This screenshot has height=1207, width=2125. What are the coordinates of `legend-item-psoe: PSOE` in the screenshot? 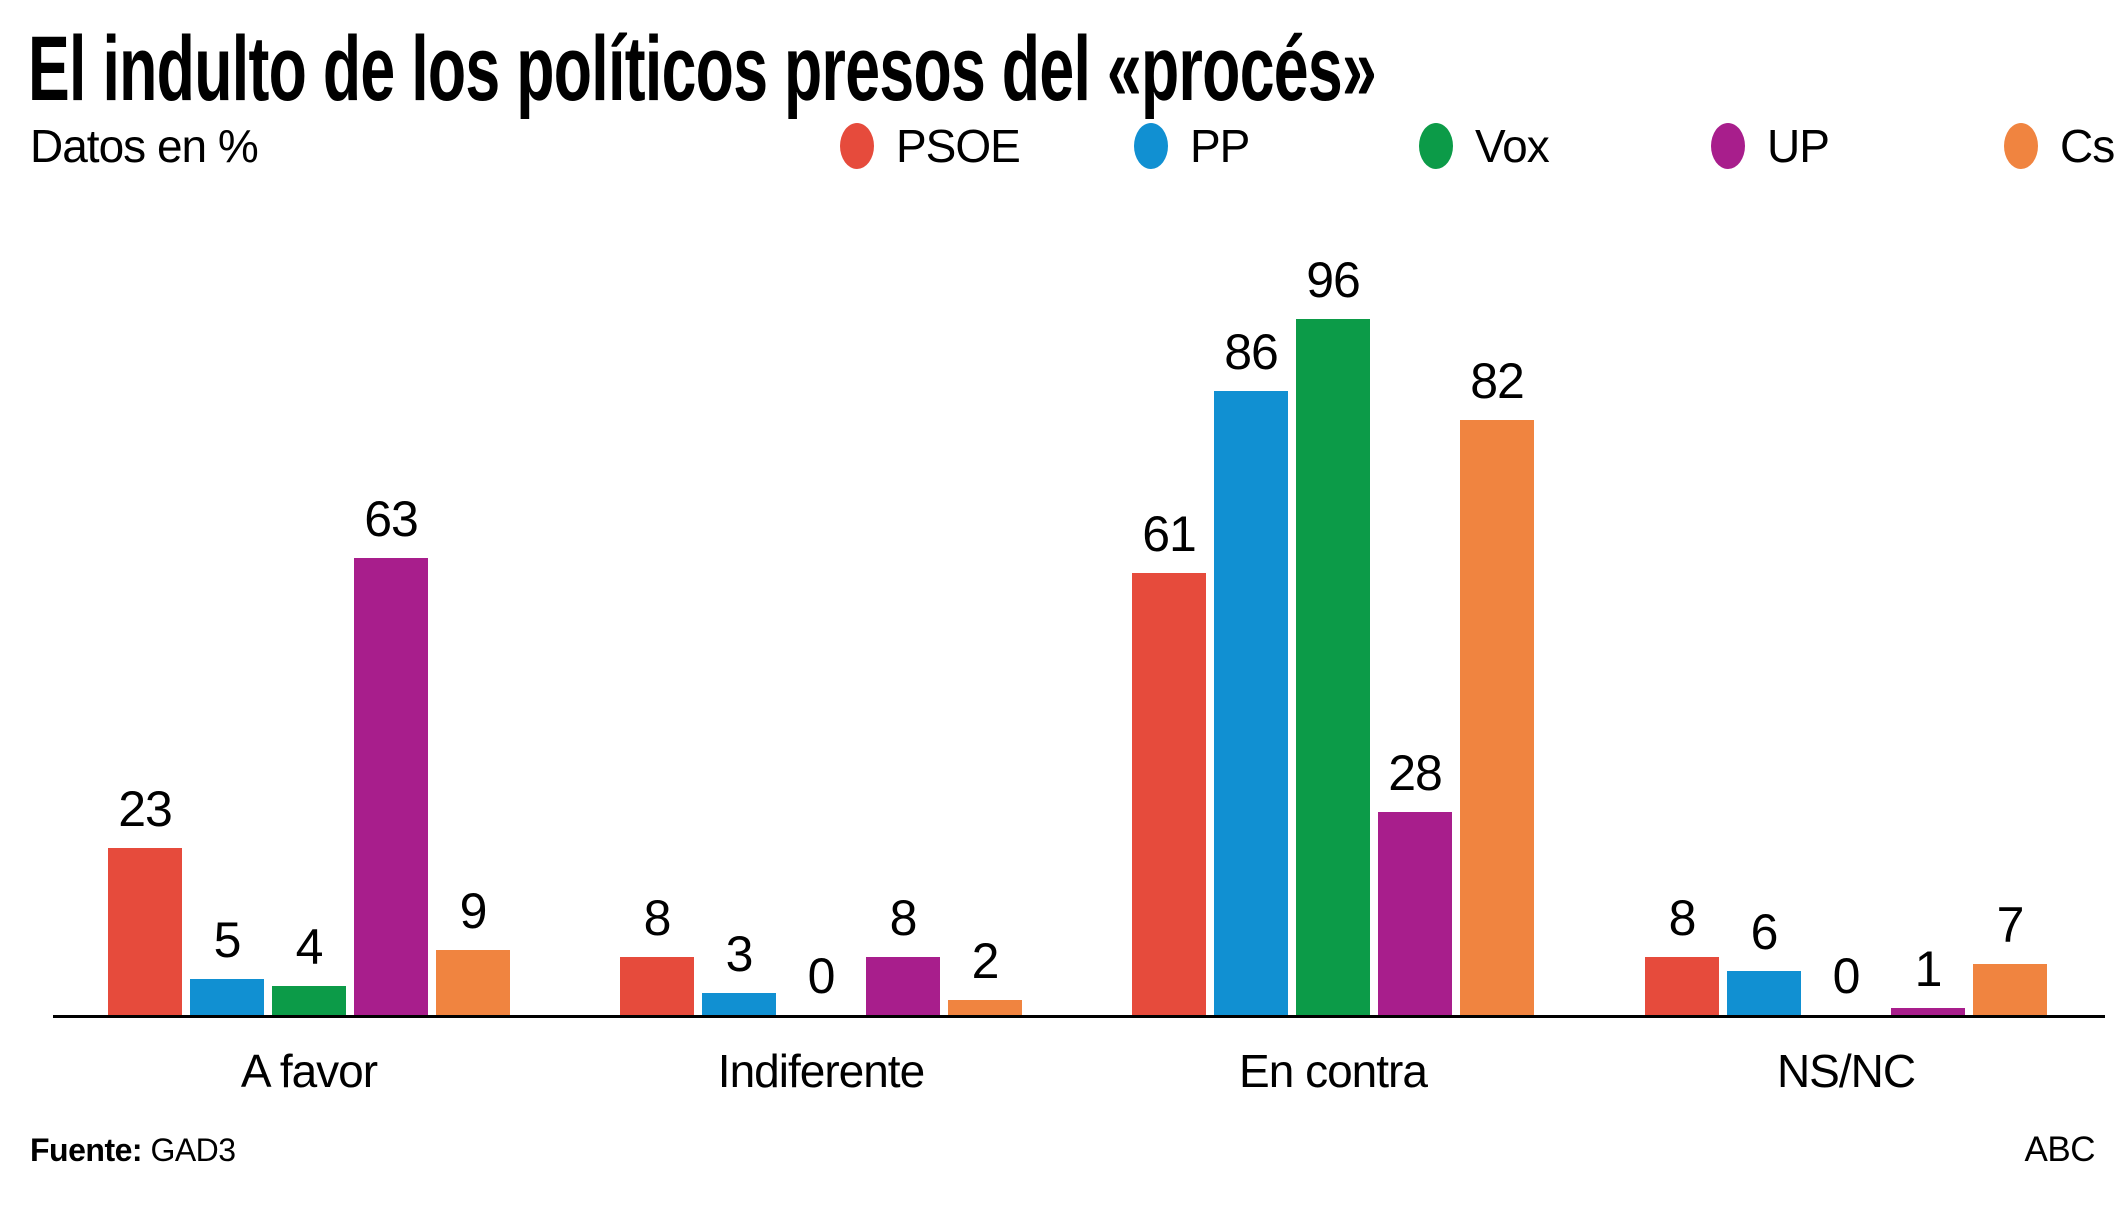 It's located at (930, 145).